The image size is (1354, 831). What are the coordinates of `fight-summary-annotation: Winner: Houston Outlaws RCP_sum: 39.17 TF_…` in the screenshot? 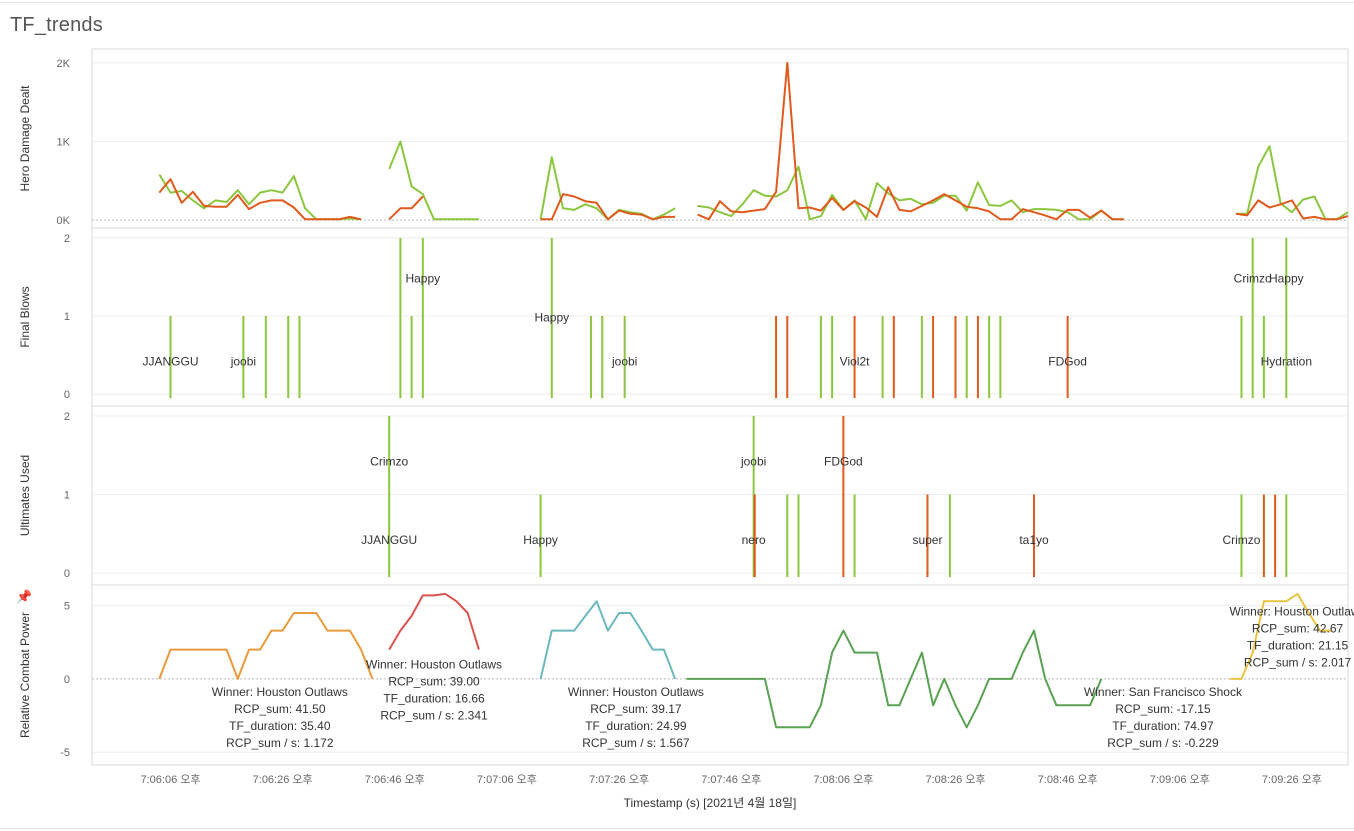 It's located at (636, 717).